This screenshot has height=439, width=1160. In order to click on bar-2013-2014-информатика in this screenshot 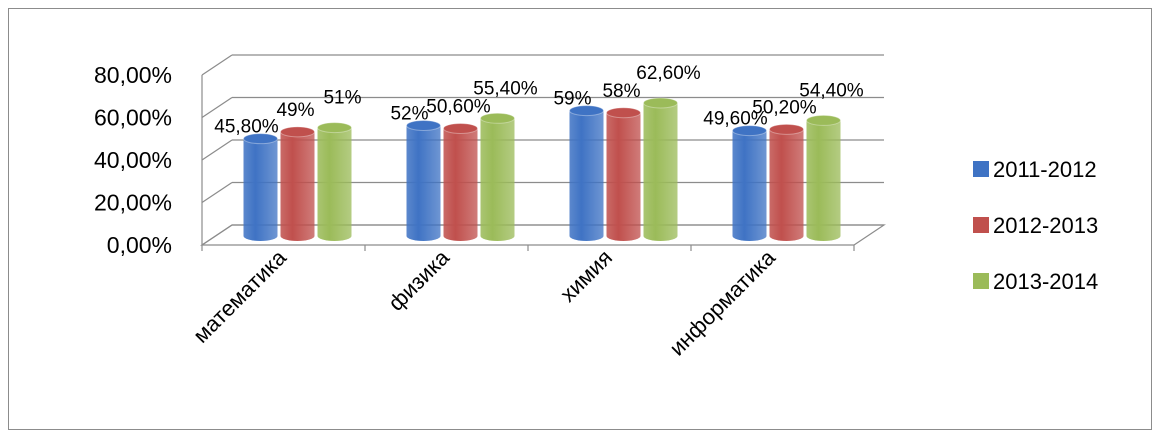, I will do `click(823, 177)`.